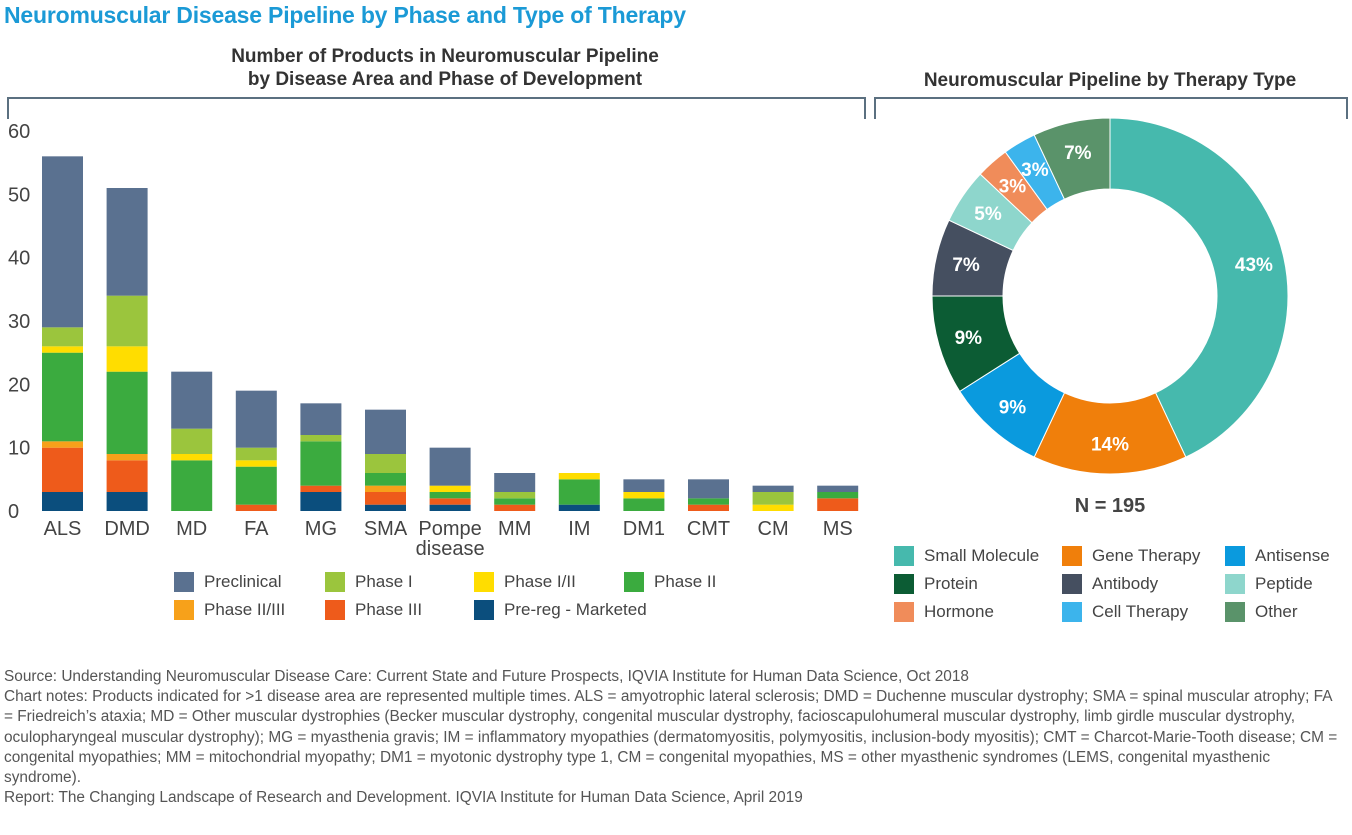  What do you see at coordinates (1110, 296) in the screenshot?
I see `donut-chart: 43% 14% 9% 9% 7% 5% 3%3% 7%` at bounding box center [1110, 296].